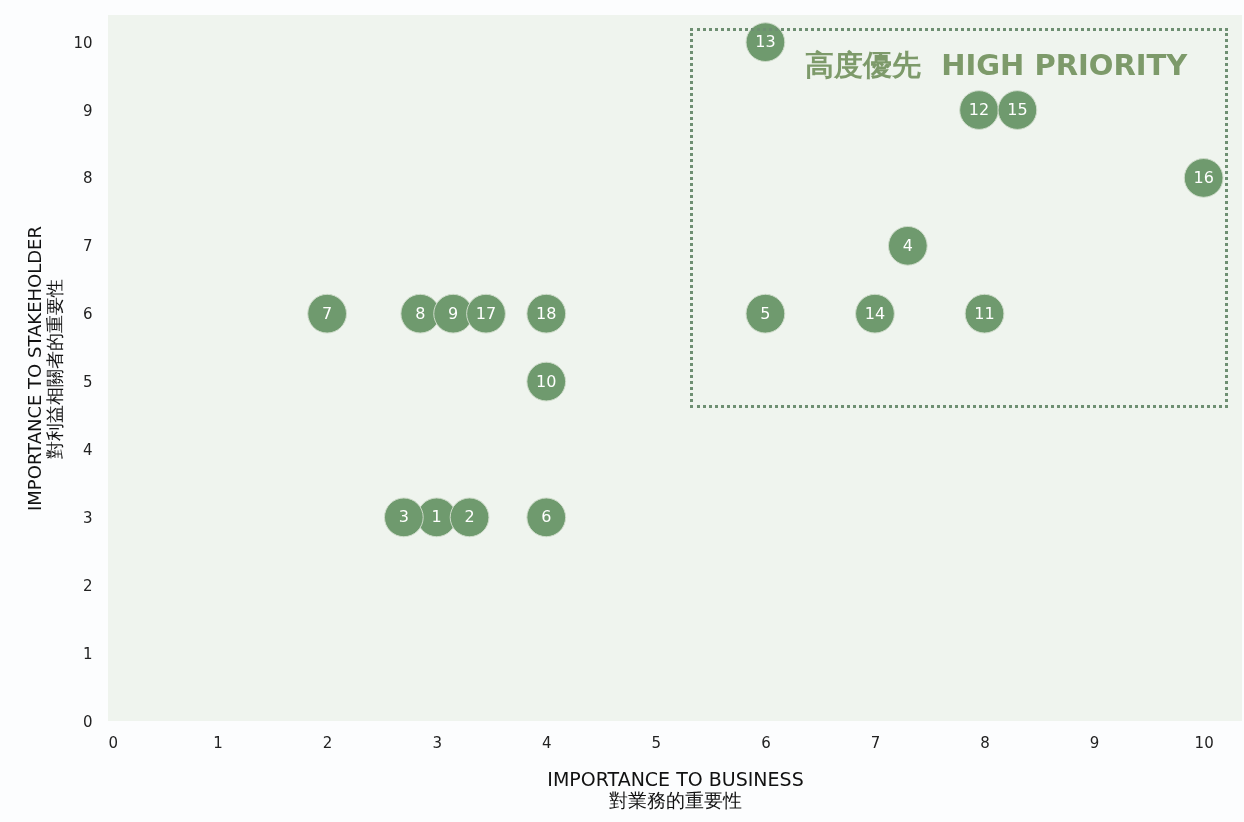  Describe the element at coordinates (436, 517) in the screenshot. I see `annotation: 1` at that location.